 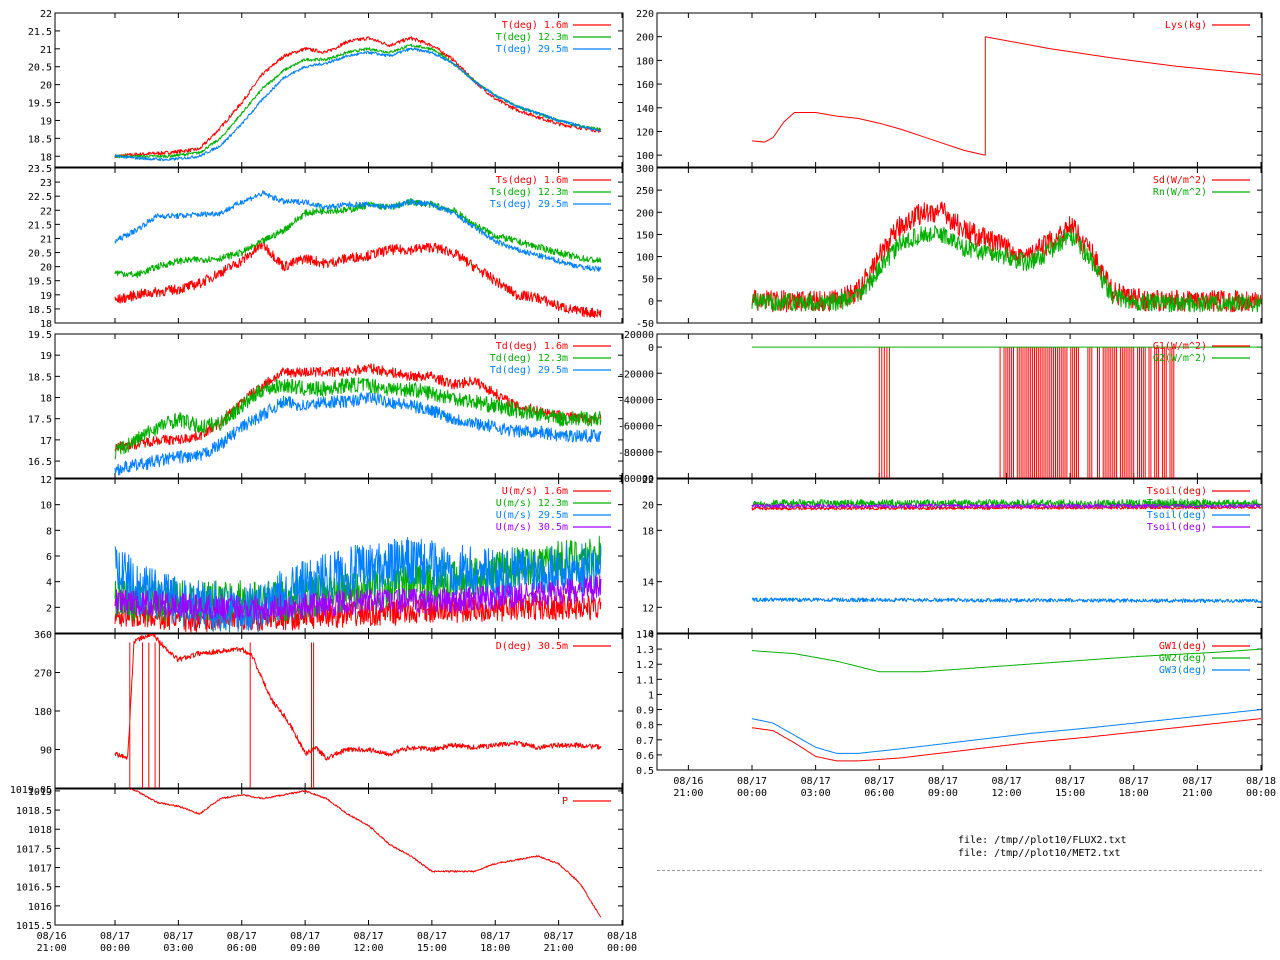 I want to click on y-tick-label: 1, so click(x=651, y=695).